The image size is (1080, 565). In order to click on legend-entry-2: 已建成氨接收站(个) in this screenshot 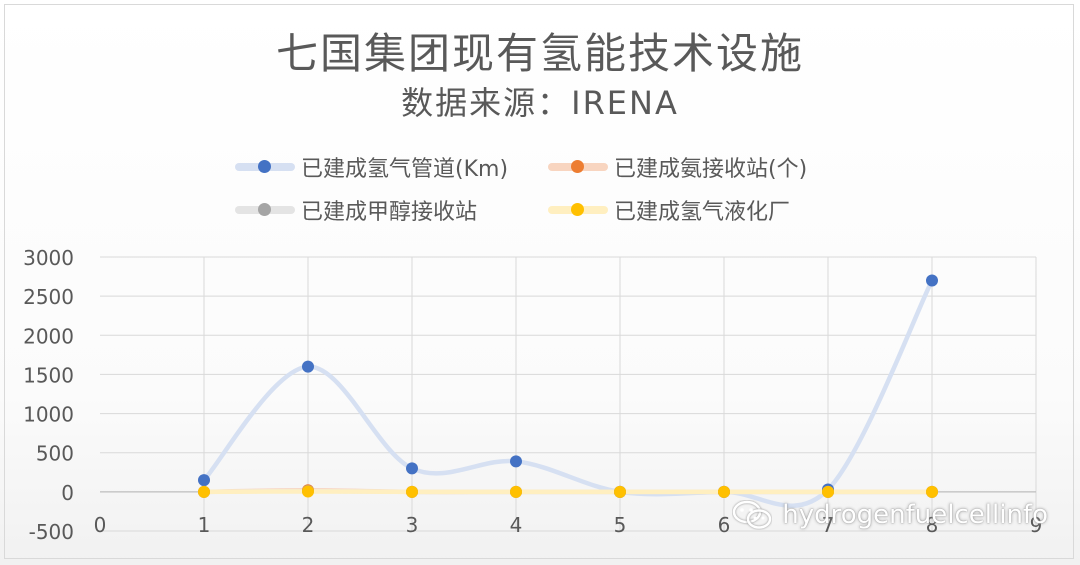, I will do `click(677, 167)`.